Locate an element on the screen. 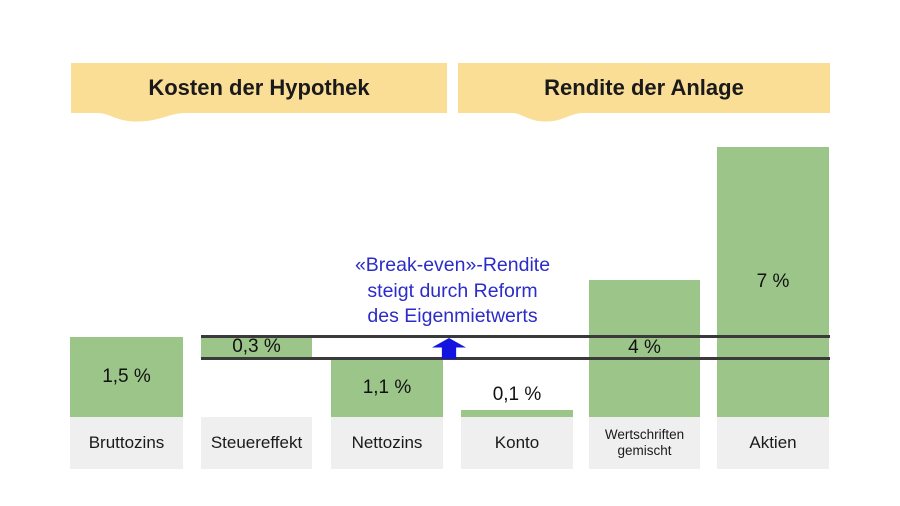 Image resolution: width=900 pixels, height=506 pixels. annotation-line: steigt durch Reform is located at coordinates (452, 290).